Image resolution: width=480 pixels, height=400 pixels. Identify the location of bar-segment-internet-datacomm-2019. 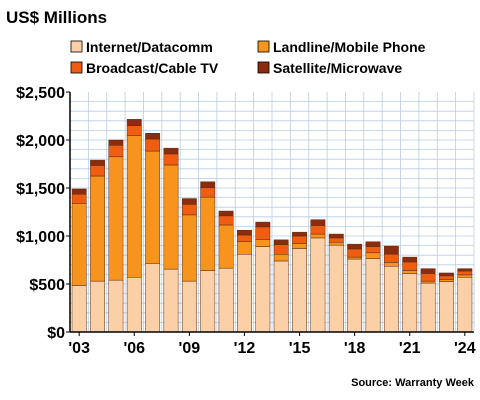
(373, 295).